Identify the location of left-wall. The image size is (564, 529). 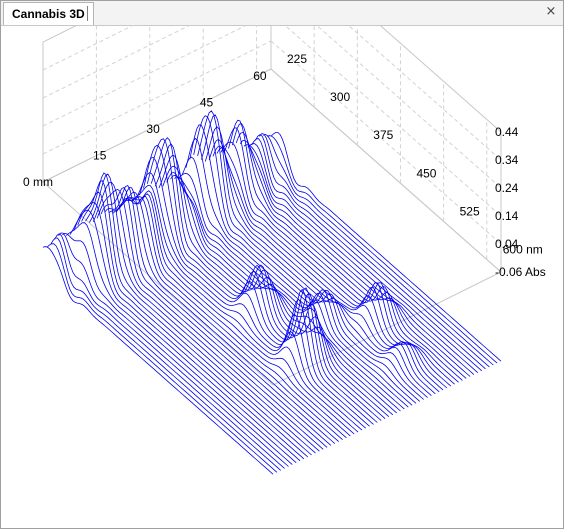
(157, 104).